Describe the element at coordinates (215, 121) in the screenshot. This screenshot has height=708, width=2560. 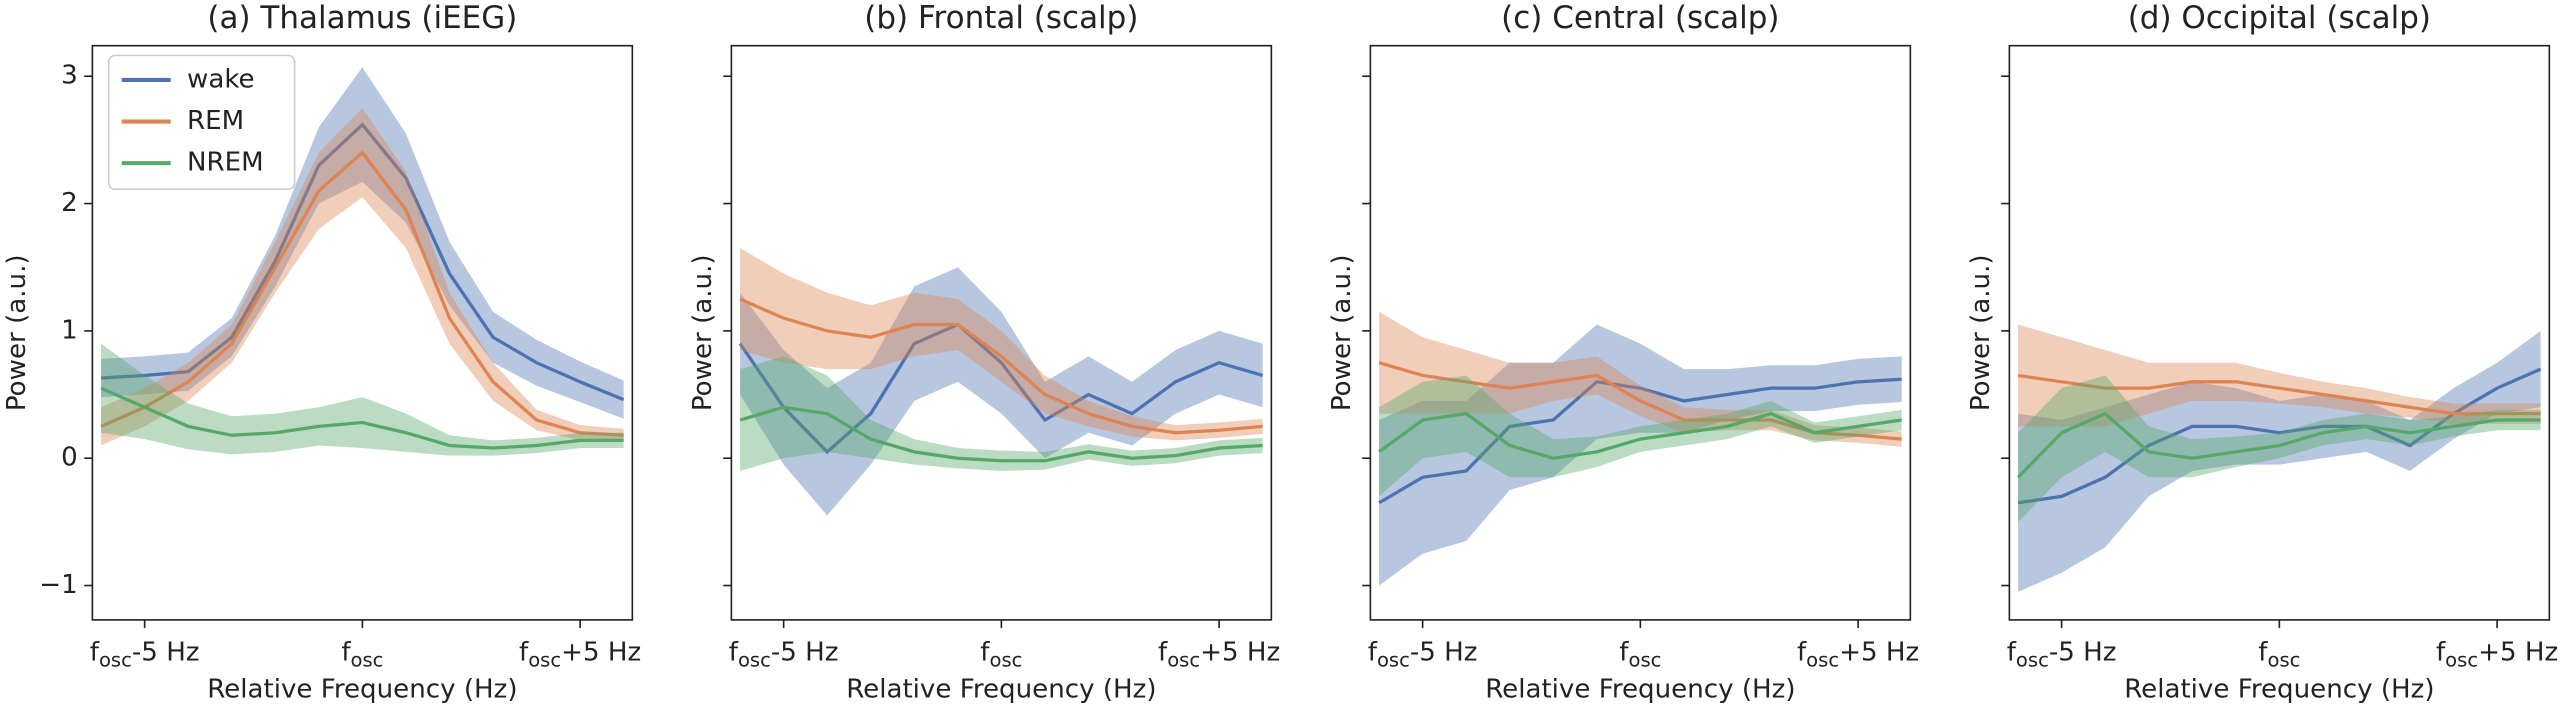
I see `legend-label: REM` at that location.